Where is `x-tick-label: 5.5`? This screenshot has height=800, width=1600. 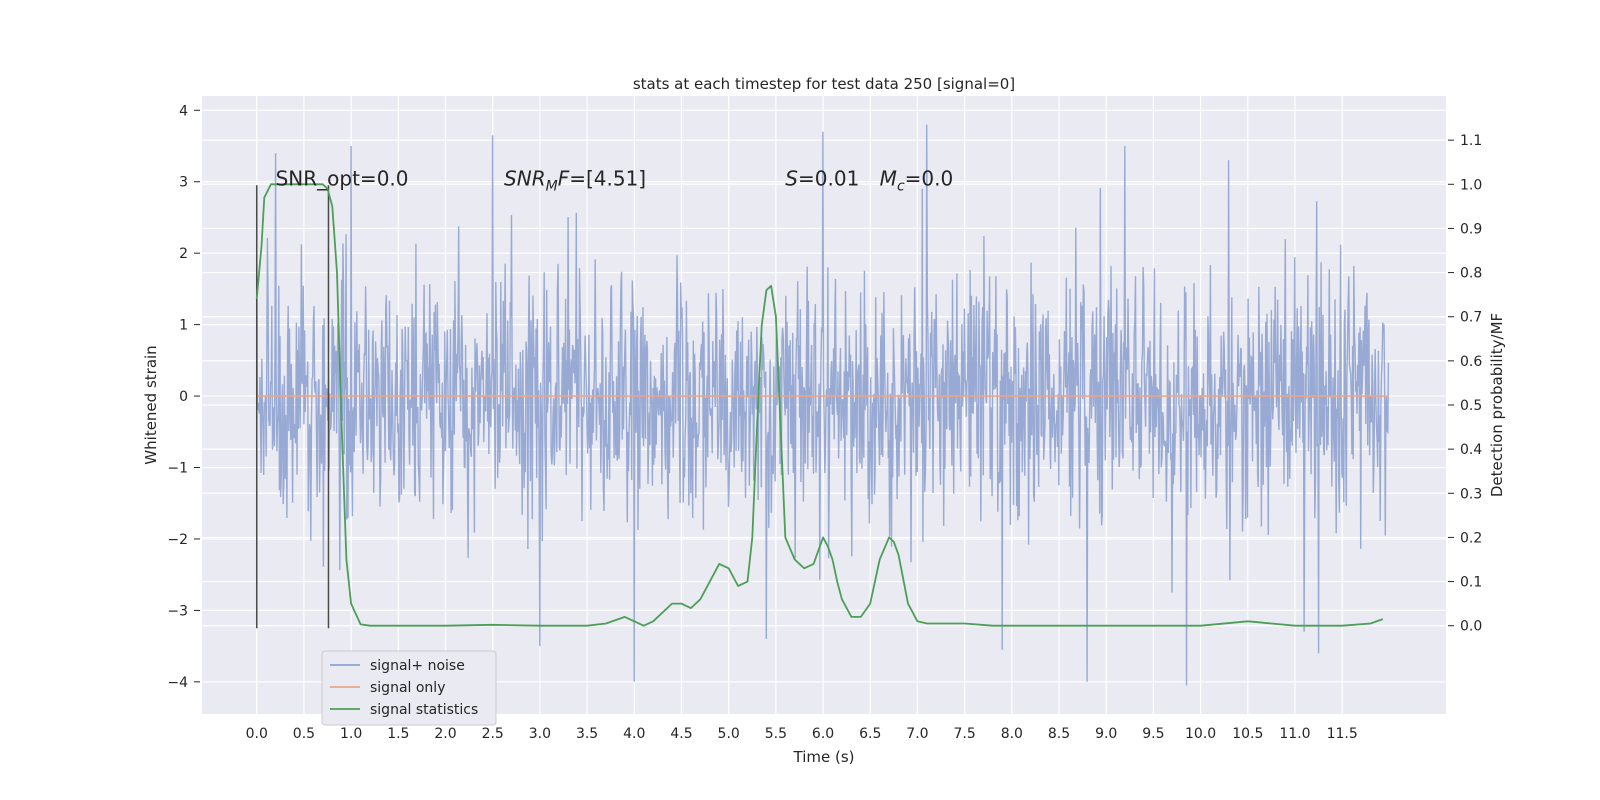 x-tick-label: 5.5 is located at coordinates (776, 734).